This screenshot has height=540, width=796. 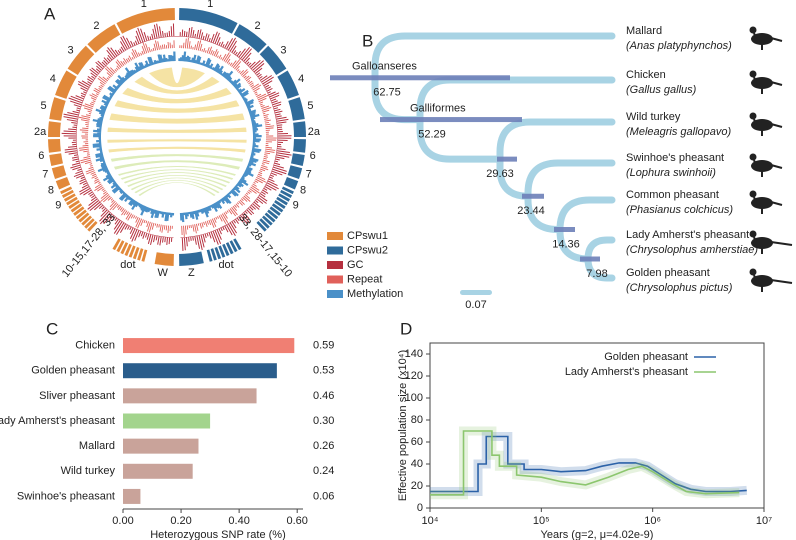 I want to click on scale-label: 0.07, so click(x=475, y=305).